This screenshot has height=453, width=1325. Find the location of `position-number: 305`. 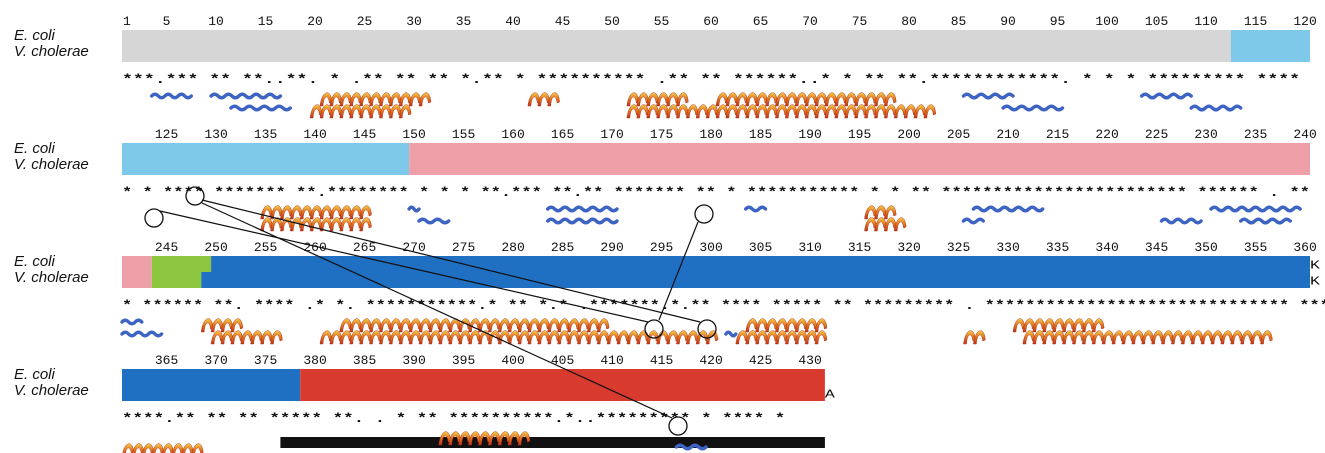

position-number: 305 is located at coordinates (760, 247).